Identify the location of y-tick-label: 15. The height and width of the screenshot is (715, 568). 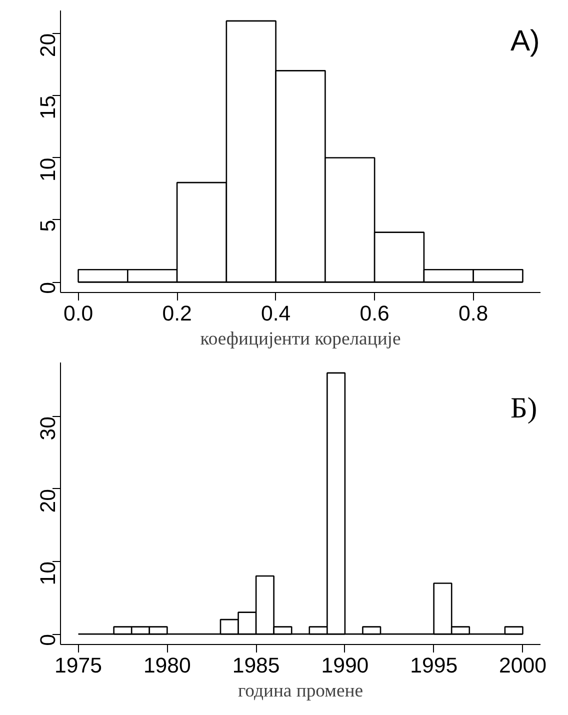
(48, 108).